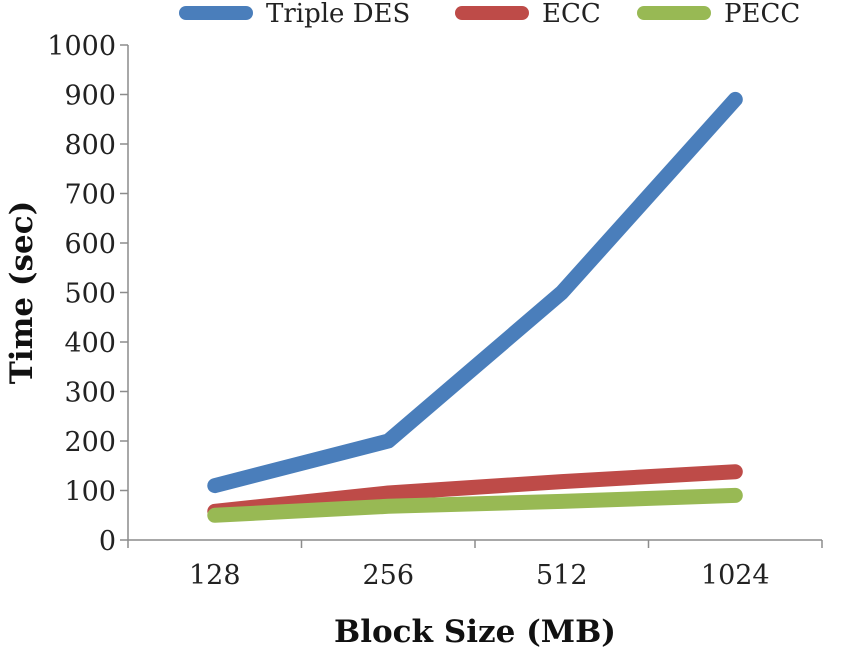  What do you see at coordinates (735, 575) in the screenshot?
I see `x-tick-label: 1024` at bounding box center [735, 575].